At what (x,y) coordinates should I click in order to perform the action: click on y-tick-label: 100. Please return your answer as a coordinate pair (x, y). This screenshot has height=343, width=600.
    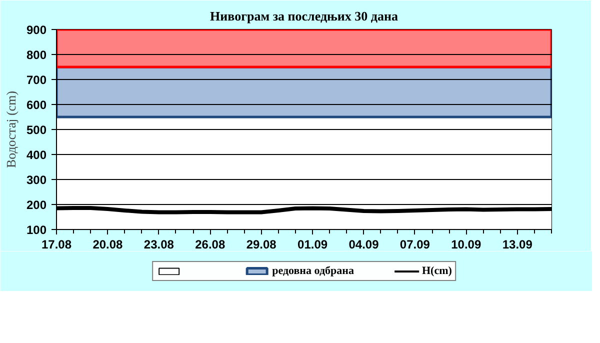
    Looking at the image, I should click on (36, 230).